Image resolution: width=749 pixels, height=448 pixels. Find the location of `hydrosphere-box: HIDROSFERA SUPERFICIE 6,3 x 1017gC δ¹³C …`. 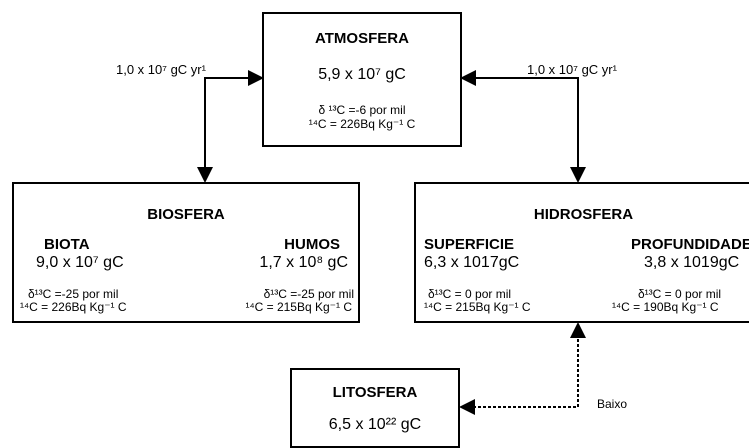

hydrosphere-box: HIDROSFERA SUPERFICIE 6,3 x 1017gC δ¹³C … is located at coordinates (581, 252).